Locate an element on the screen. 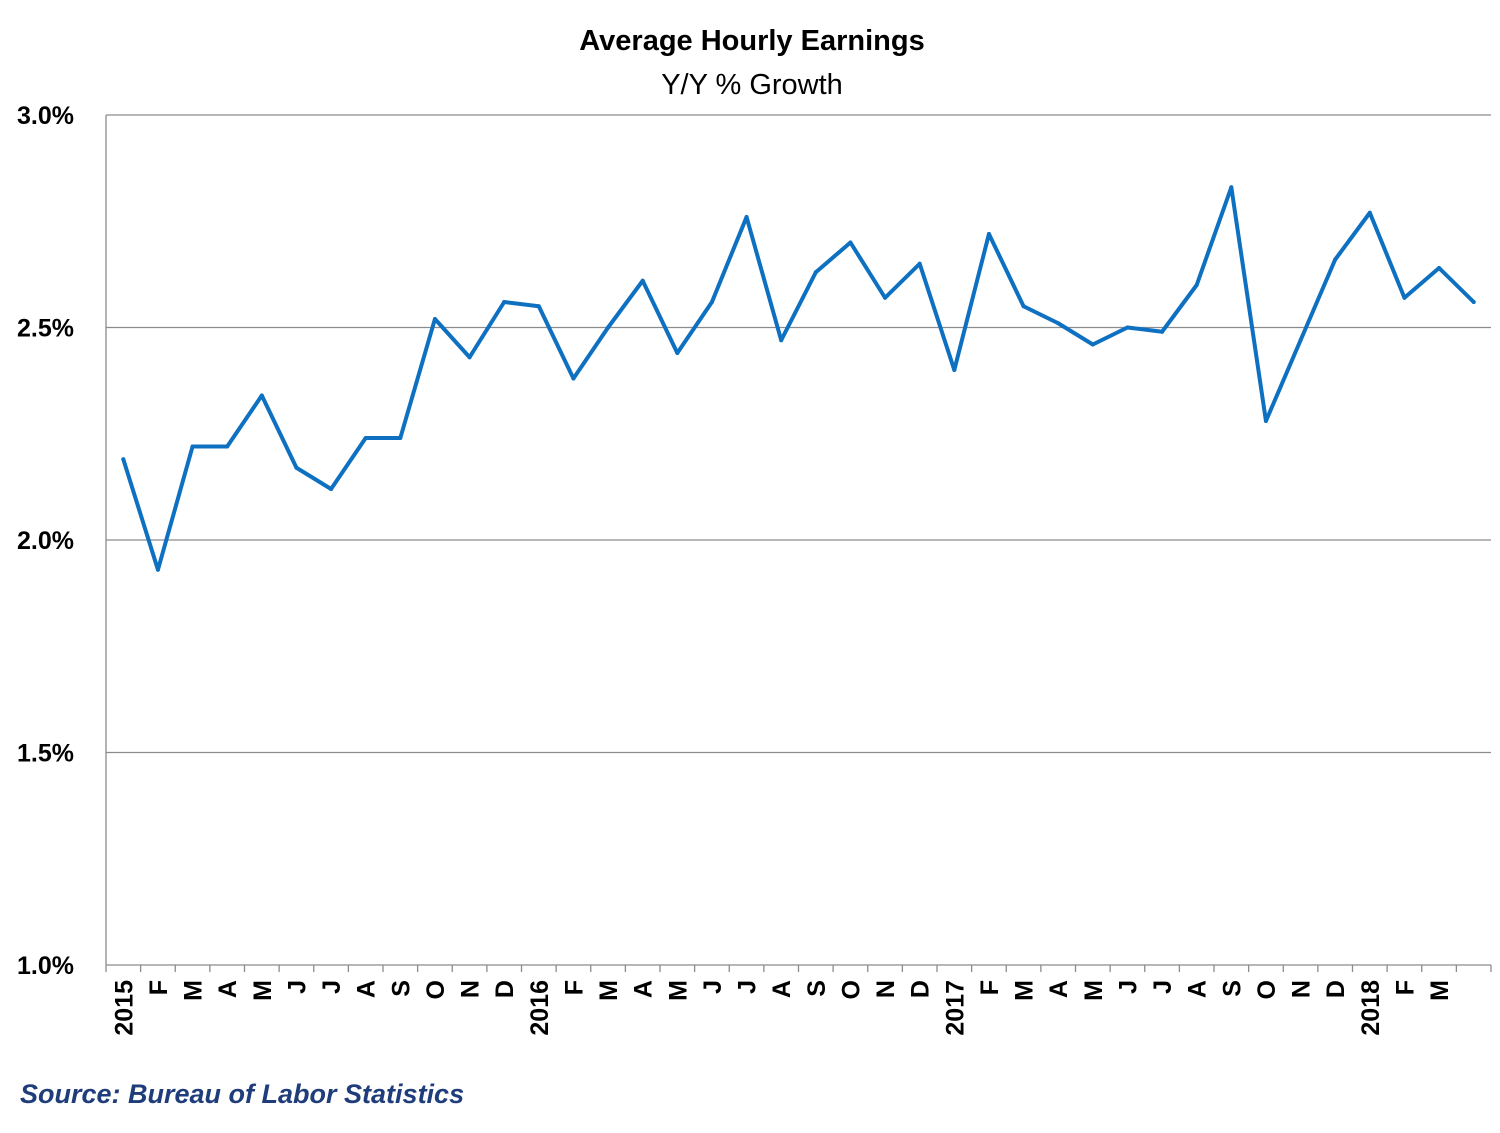  y-tick-label: 3.0% is located at coordinates (45, 116).